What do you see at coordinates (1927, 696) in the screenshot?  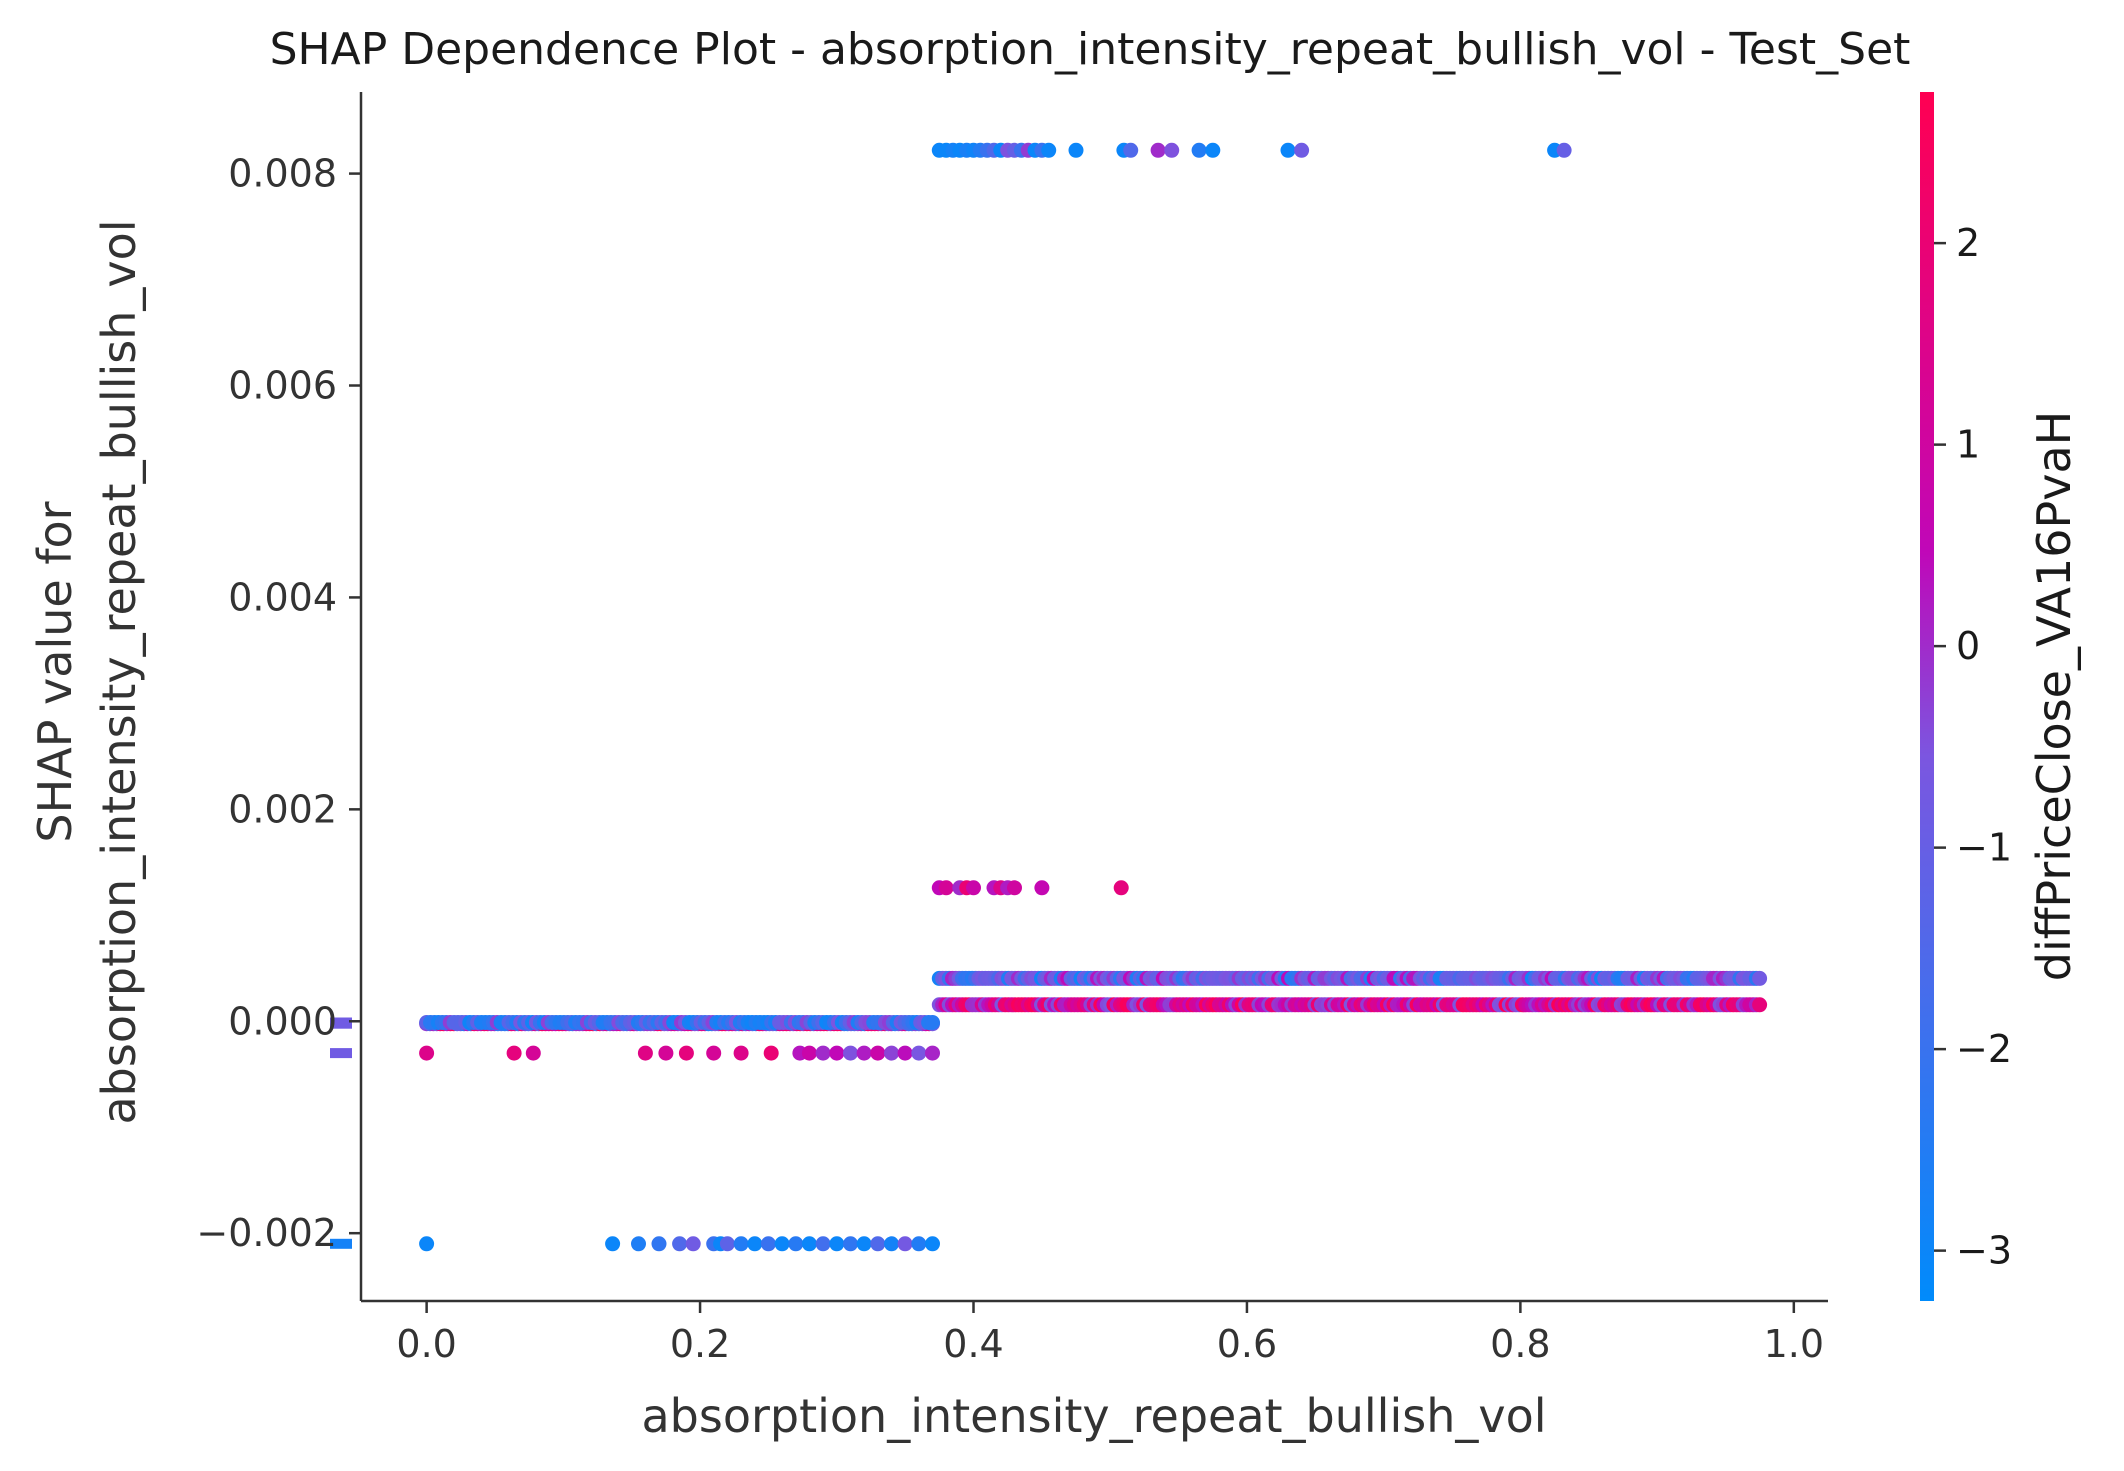 I see `colorbar` at bounding box center [1927, 696].